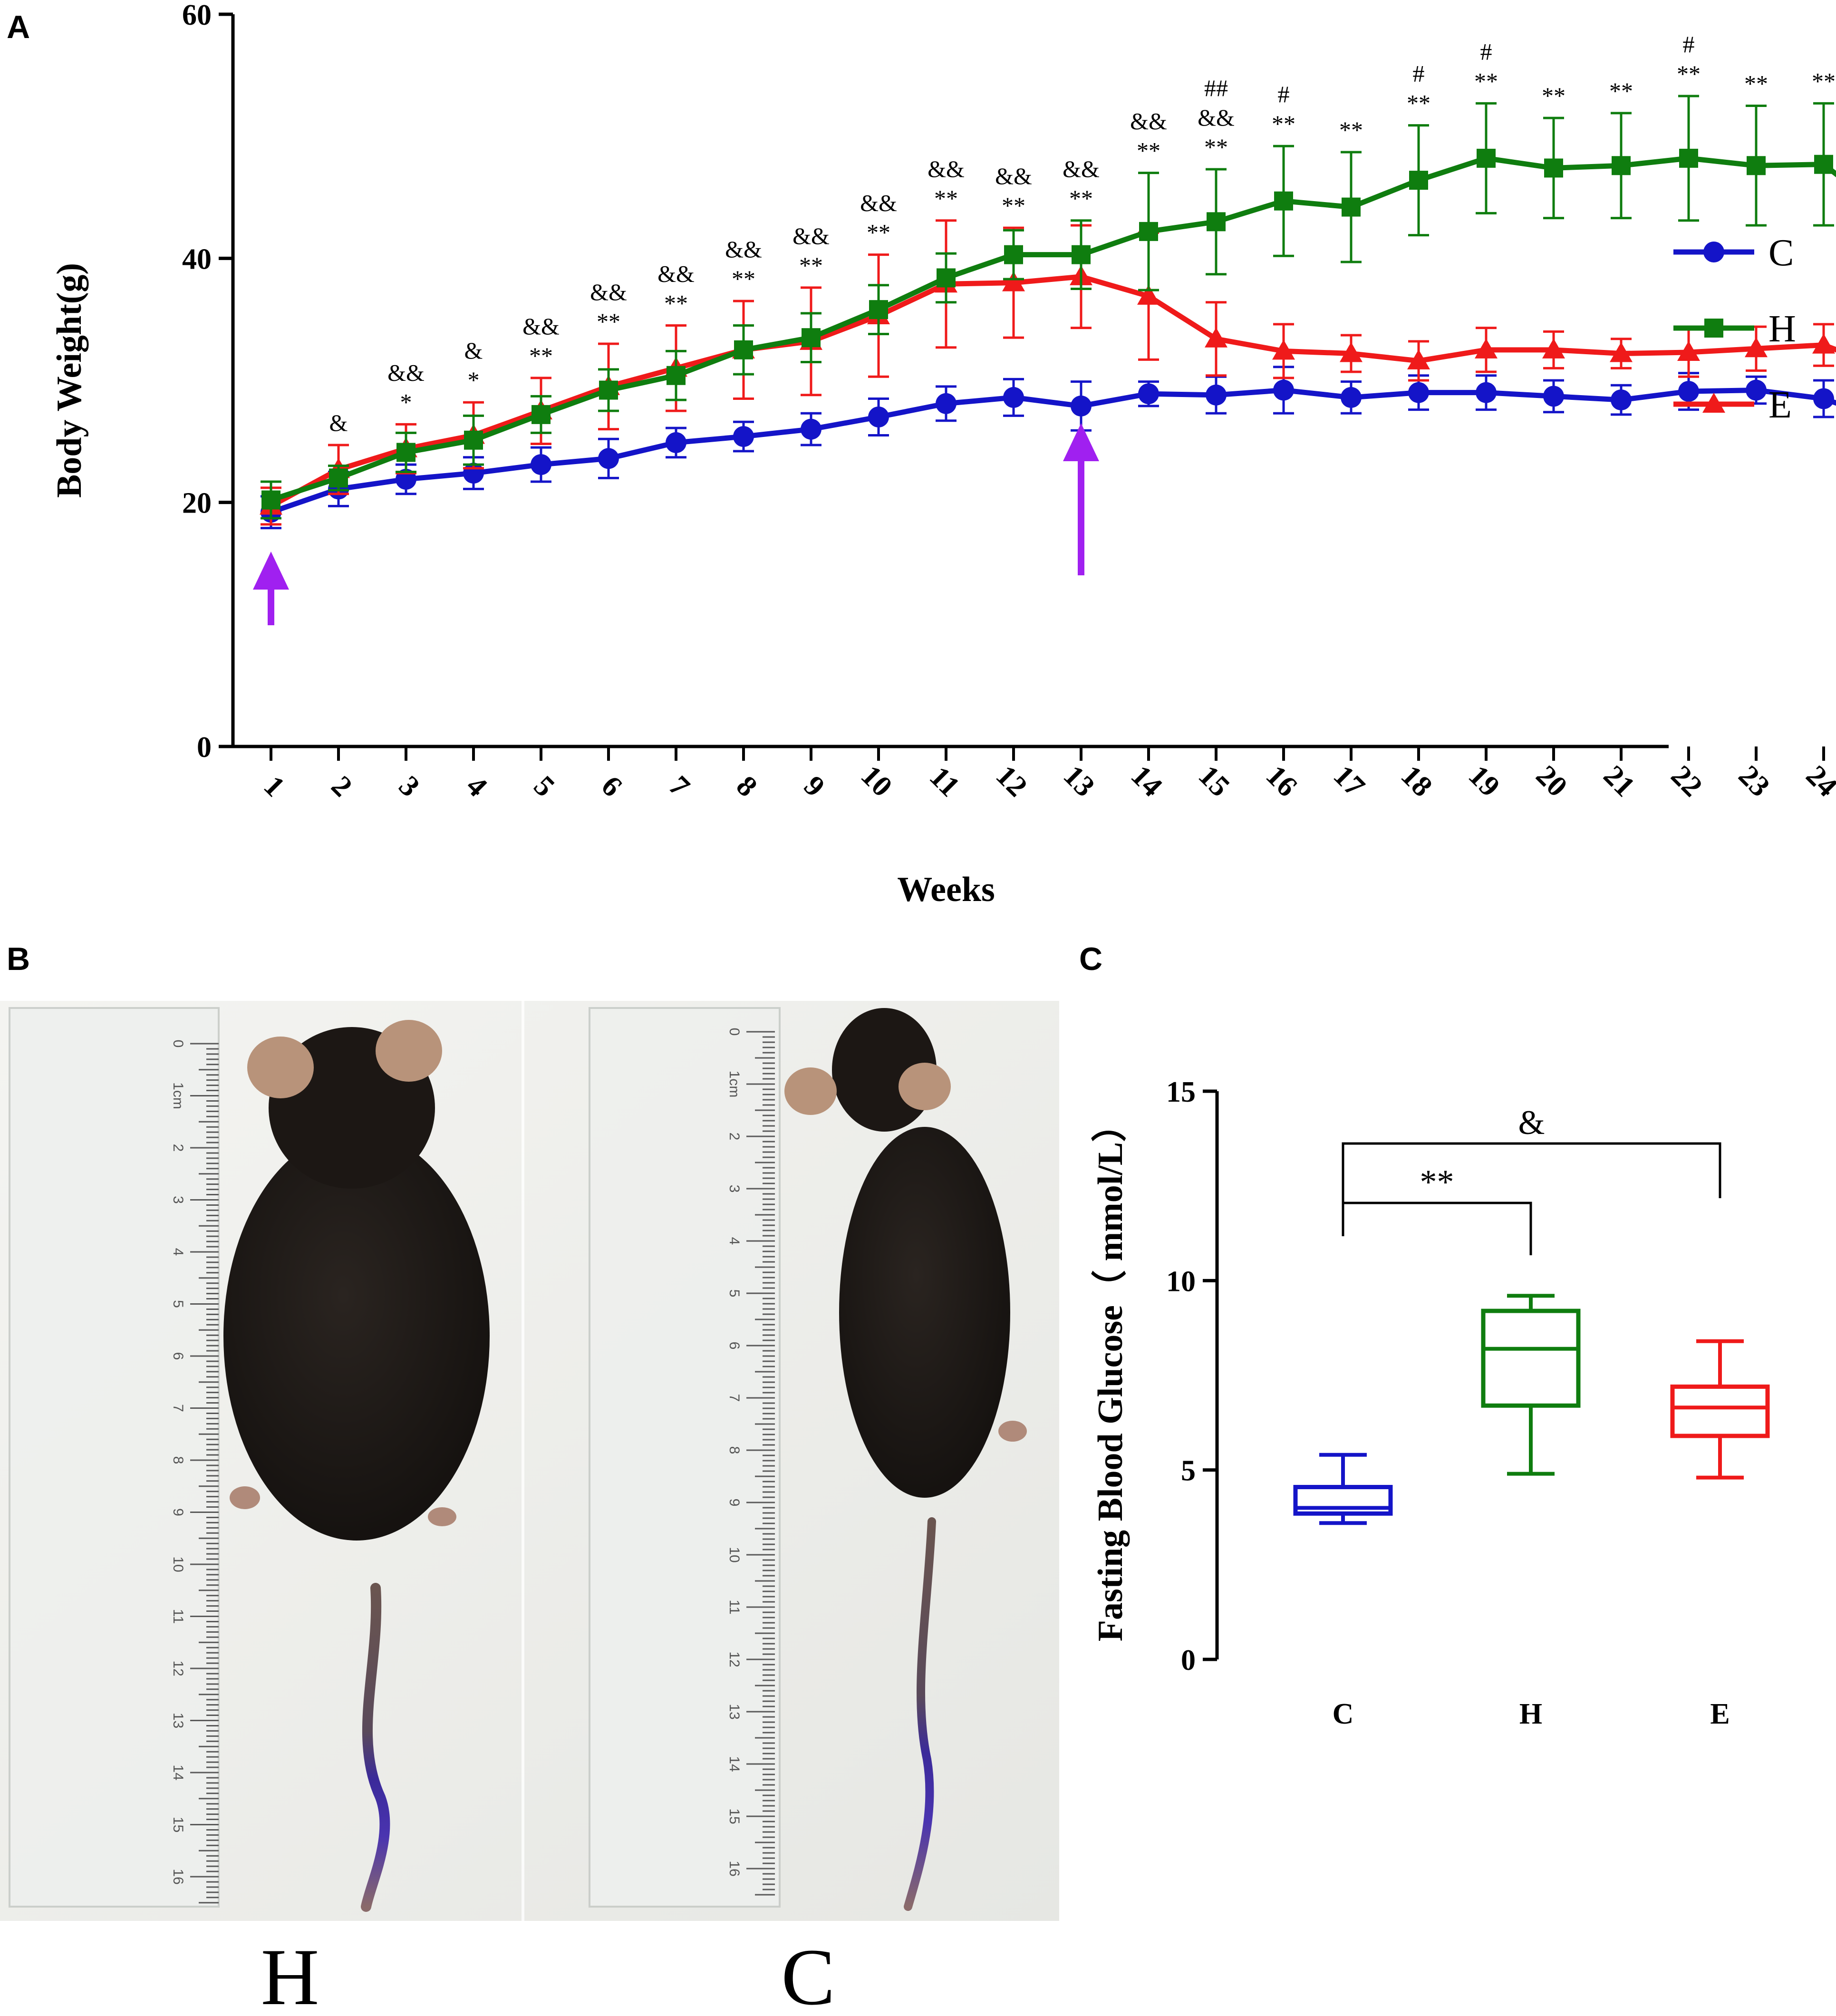 The image size is (1836, 2016). What do you see at coordinates (1531, 1409) in the screenshot?
I see `glucose-boxes` at bounding box center [1531, 1409].